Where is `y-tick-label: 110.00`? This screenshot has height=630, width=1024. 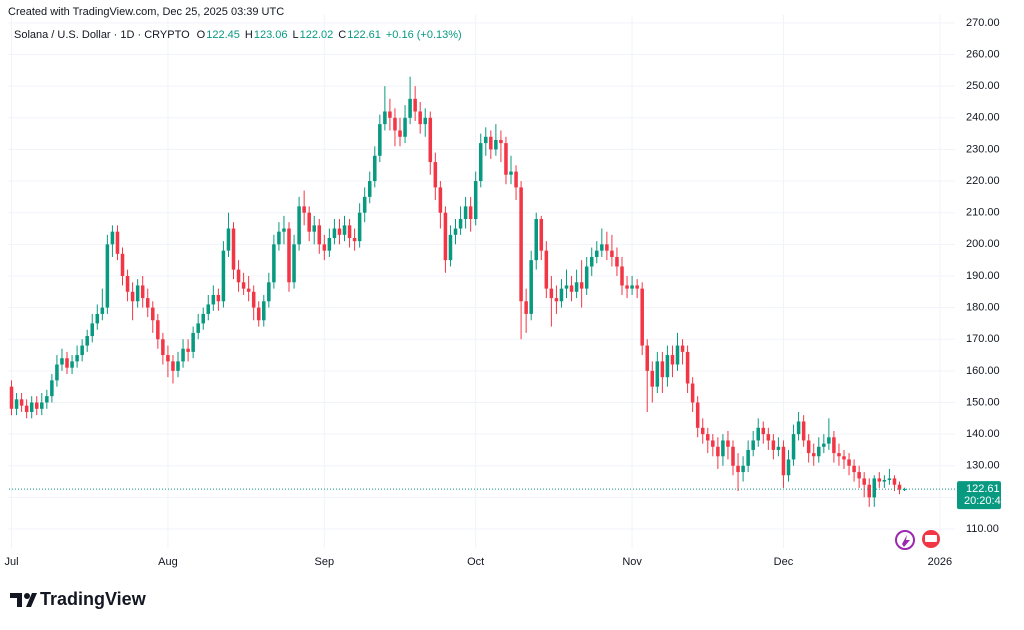
y-tick-label: 110.00 is located at coordinates (982, 529).